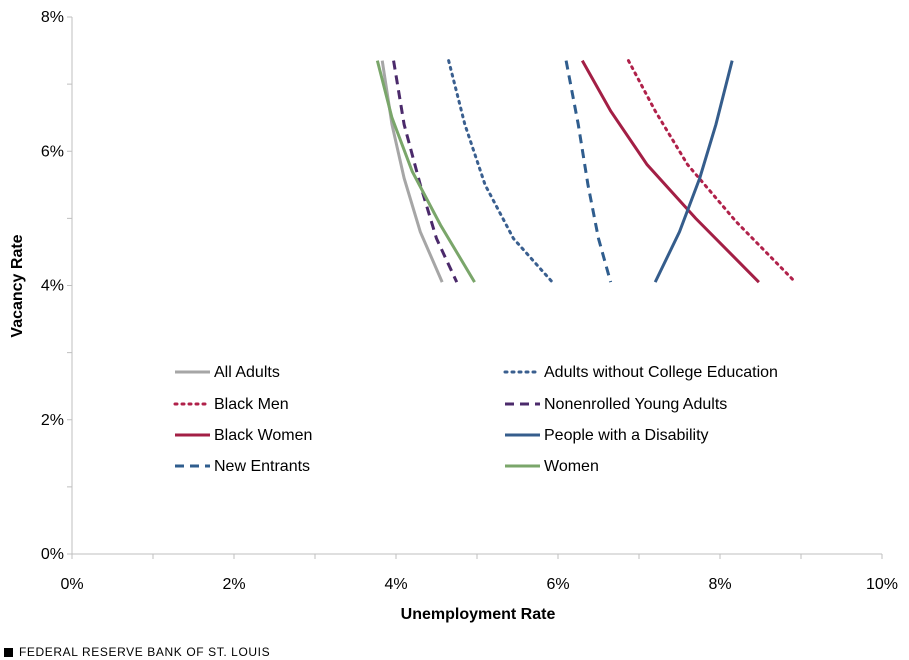 This screenshot has width=909, height=660. What do you see at coordinates (52, 420) in the screenshot?
I see `y-tick-label: 2%` at bounding box center [52, 420].